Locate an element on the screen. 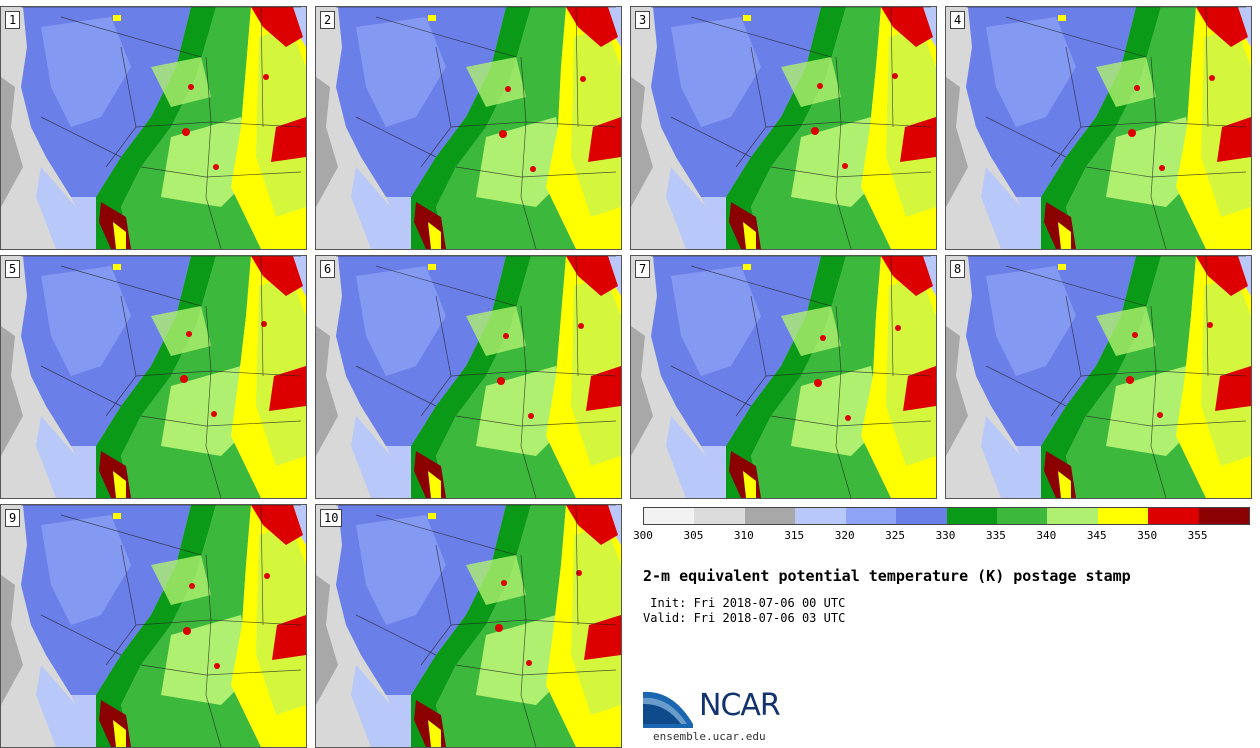  postage-stamp-3: 3 is located at coordinates (783, 128).